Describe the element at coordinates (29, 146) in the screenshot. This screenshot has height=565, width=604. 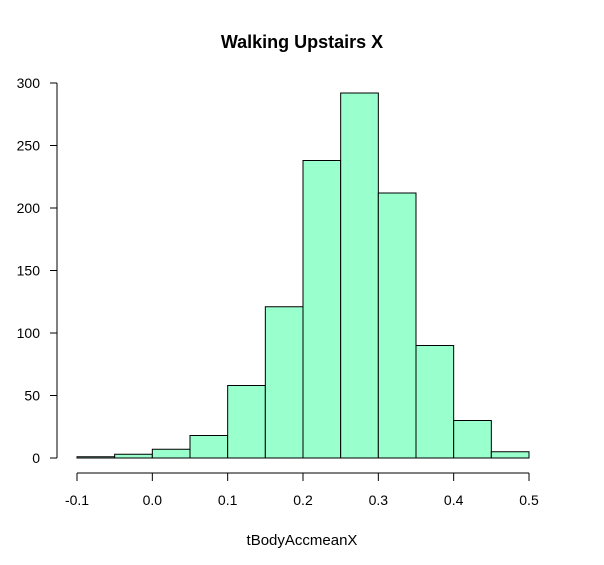
I see `y-tick-label: 250` at that location.